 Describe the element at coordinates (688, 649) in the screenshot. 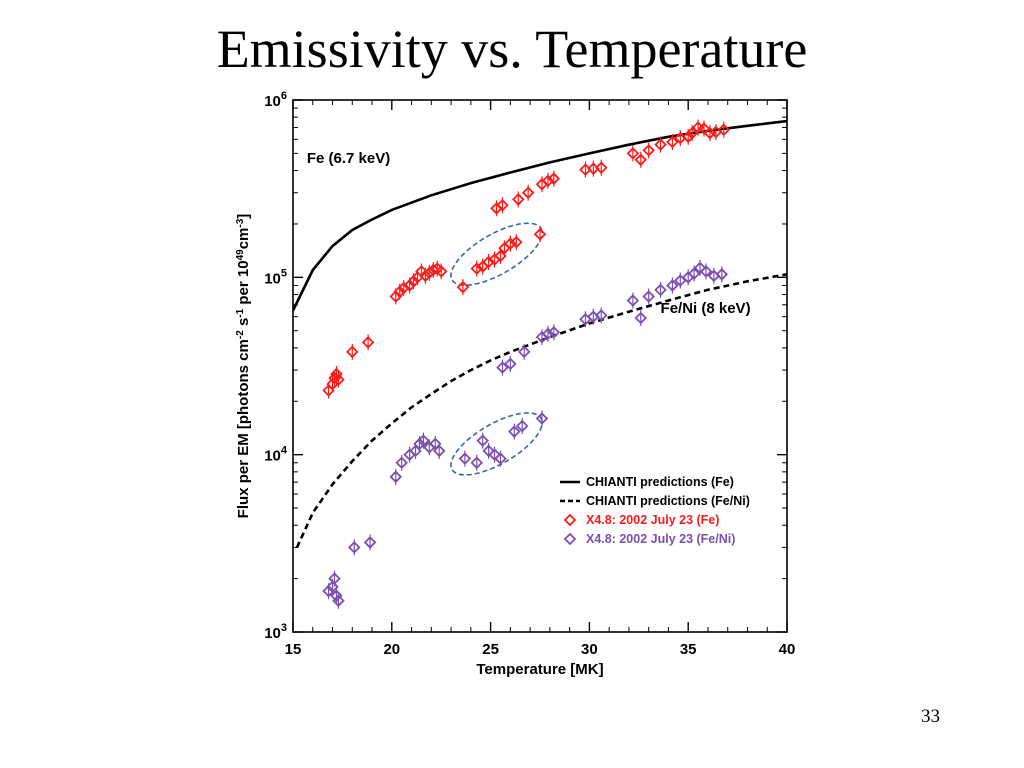

I see `x-tick-label: 35` at that location.